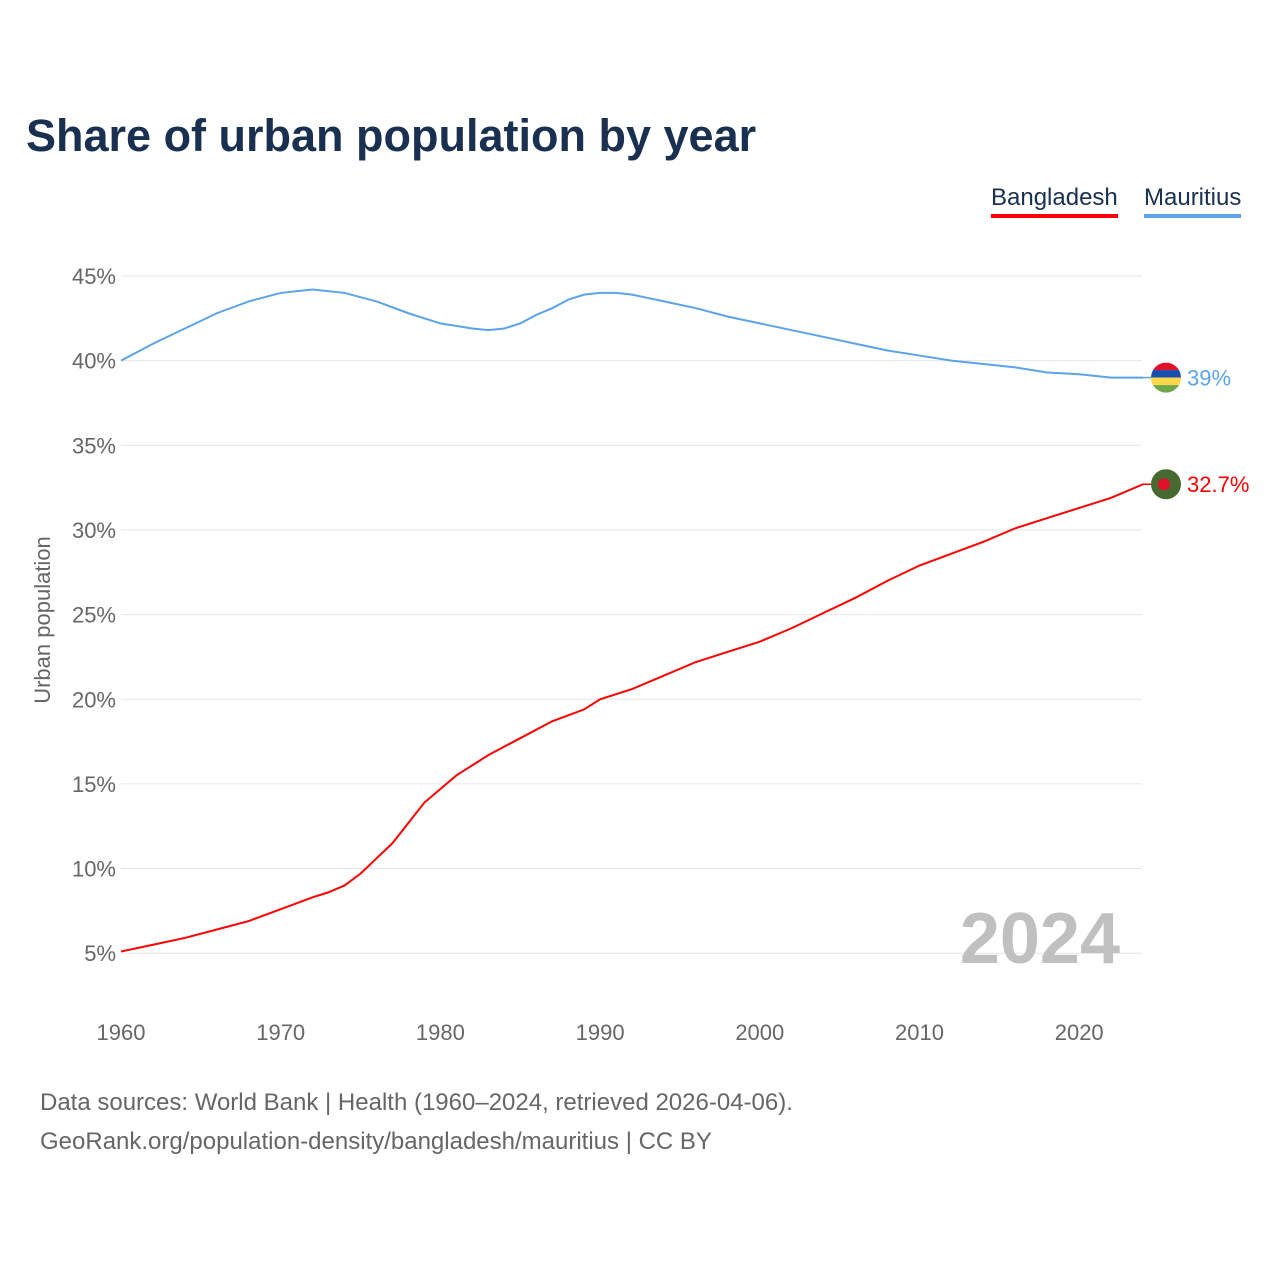 This screenshot has width=1280, height=1280. I want to click on x-tick-label: 1990, so click(600, 1032).